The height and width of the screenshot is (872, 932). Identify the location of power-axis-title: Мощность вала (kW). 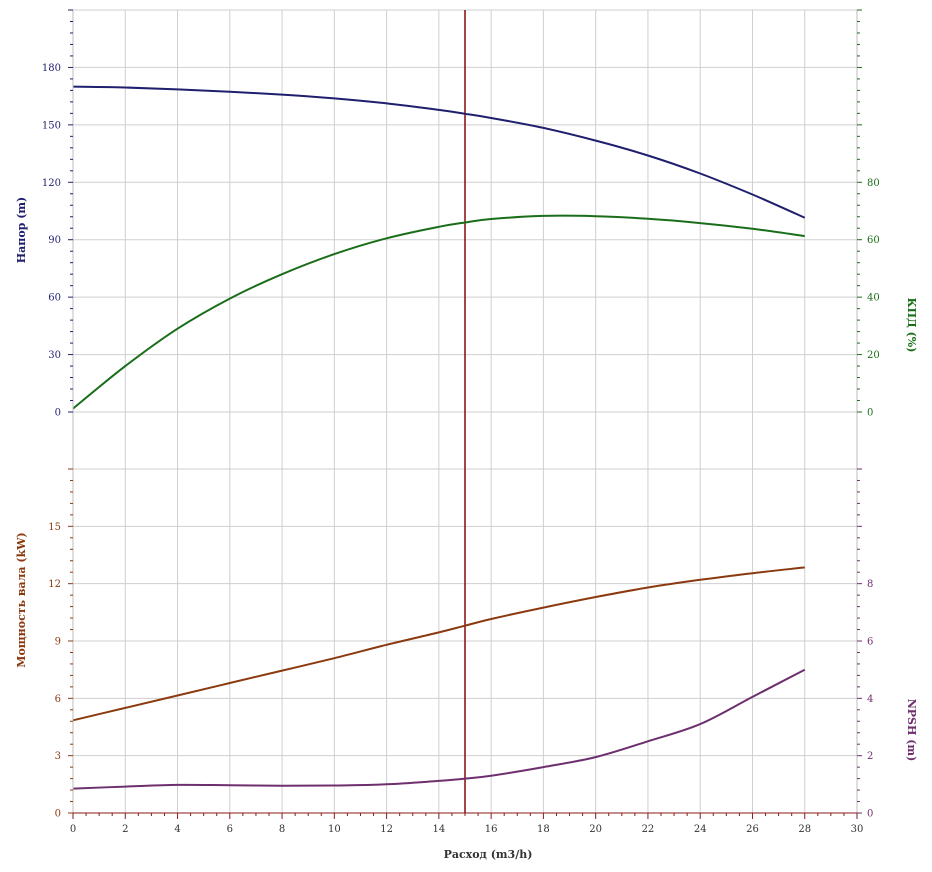
(21, 599).